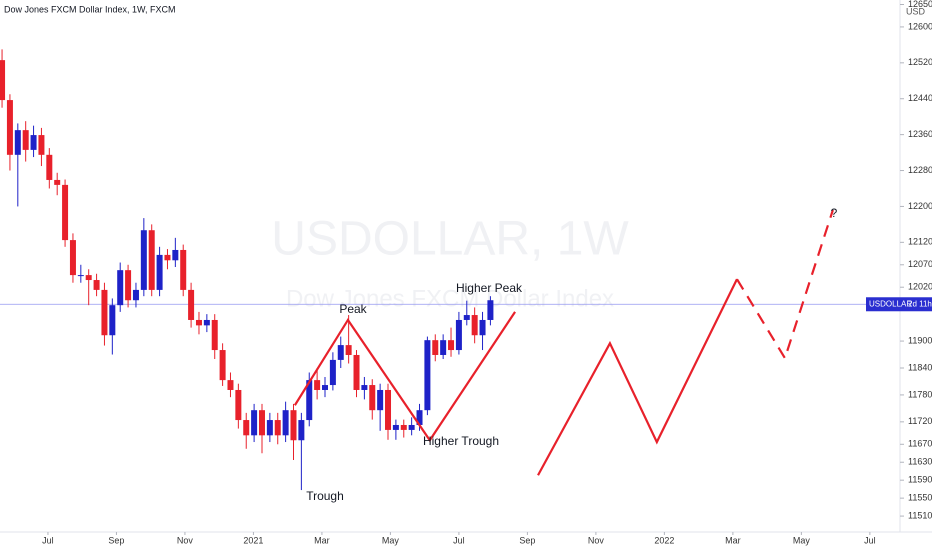 Image resolution: width=932 pixels, height=550 pixels. What do you see at coordinates (920, 264) in the screenshot?
I see `y-tick-label: 12070` at bounding box center [920, 264].